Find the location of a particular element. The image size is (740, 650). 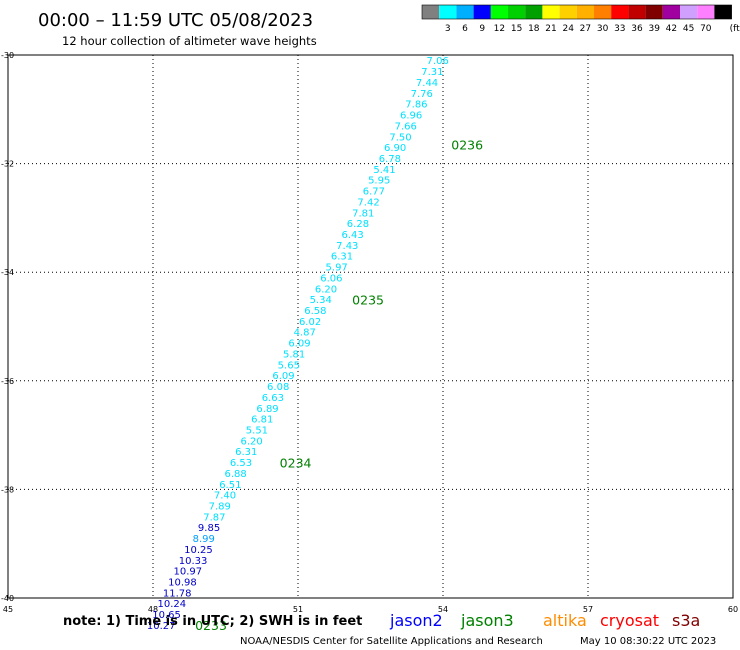

wave-height-label: 7.87 is located at coordinates (214, 517).